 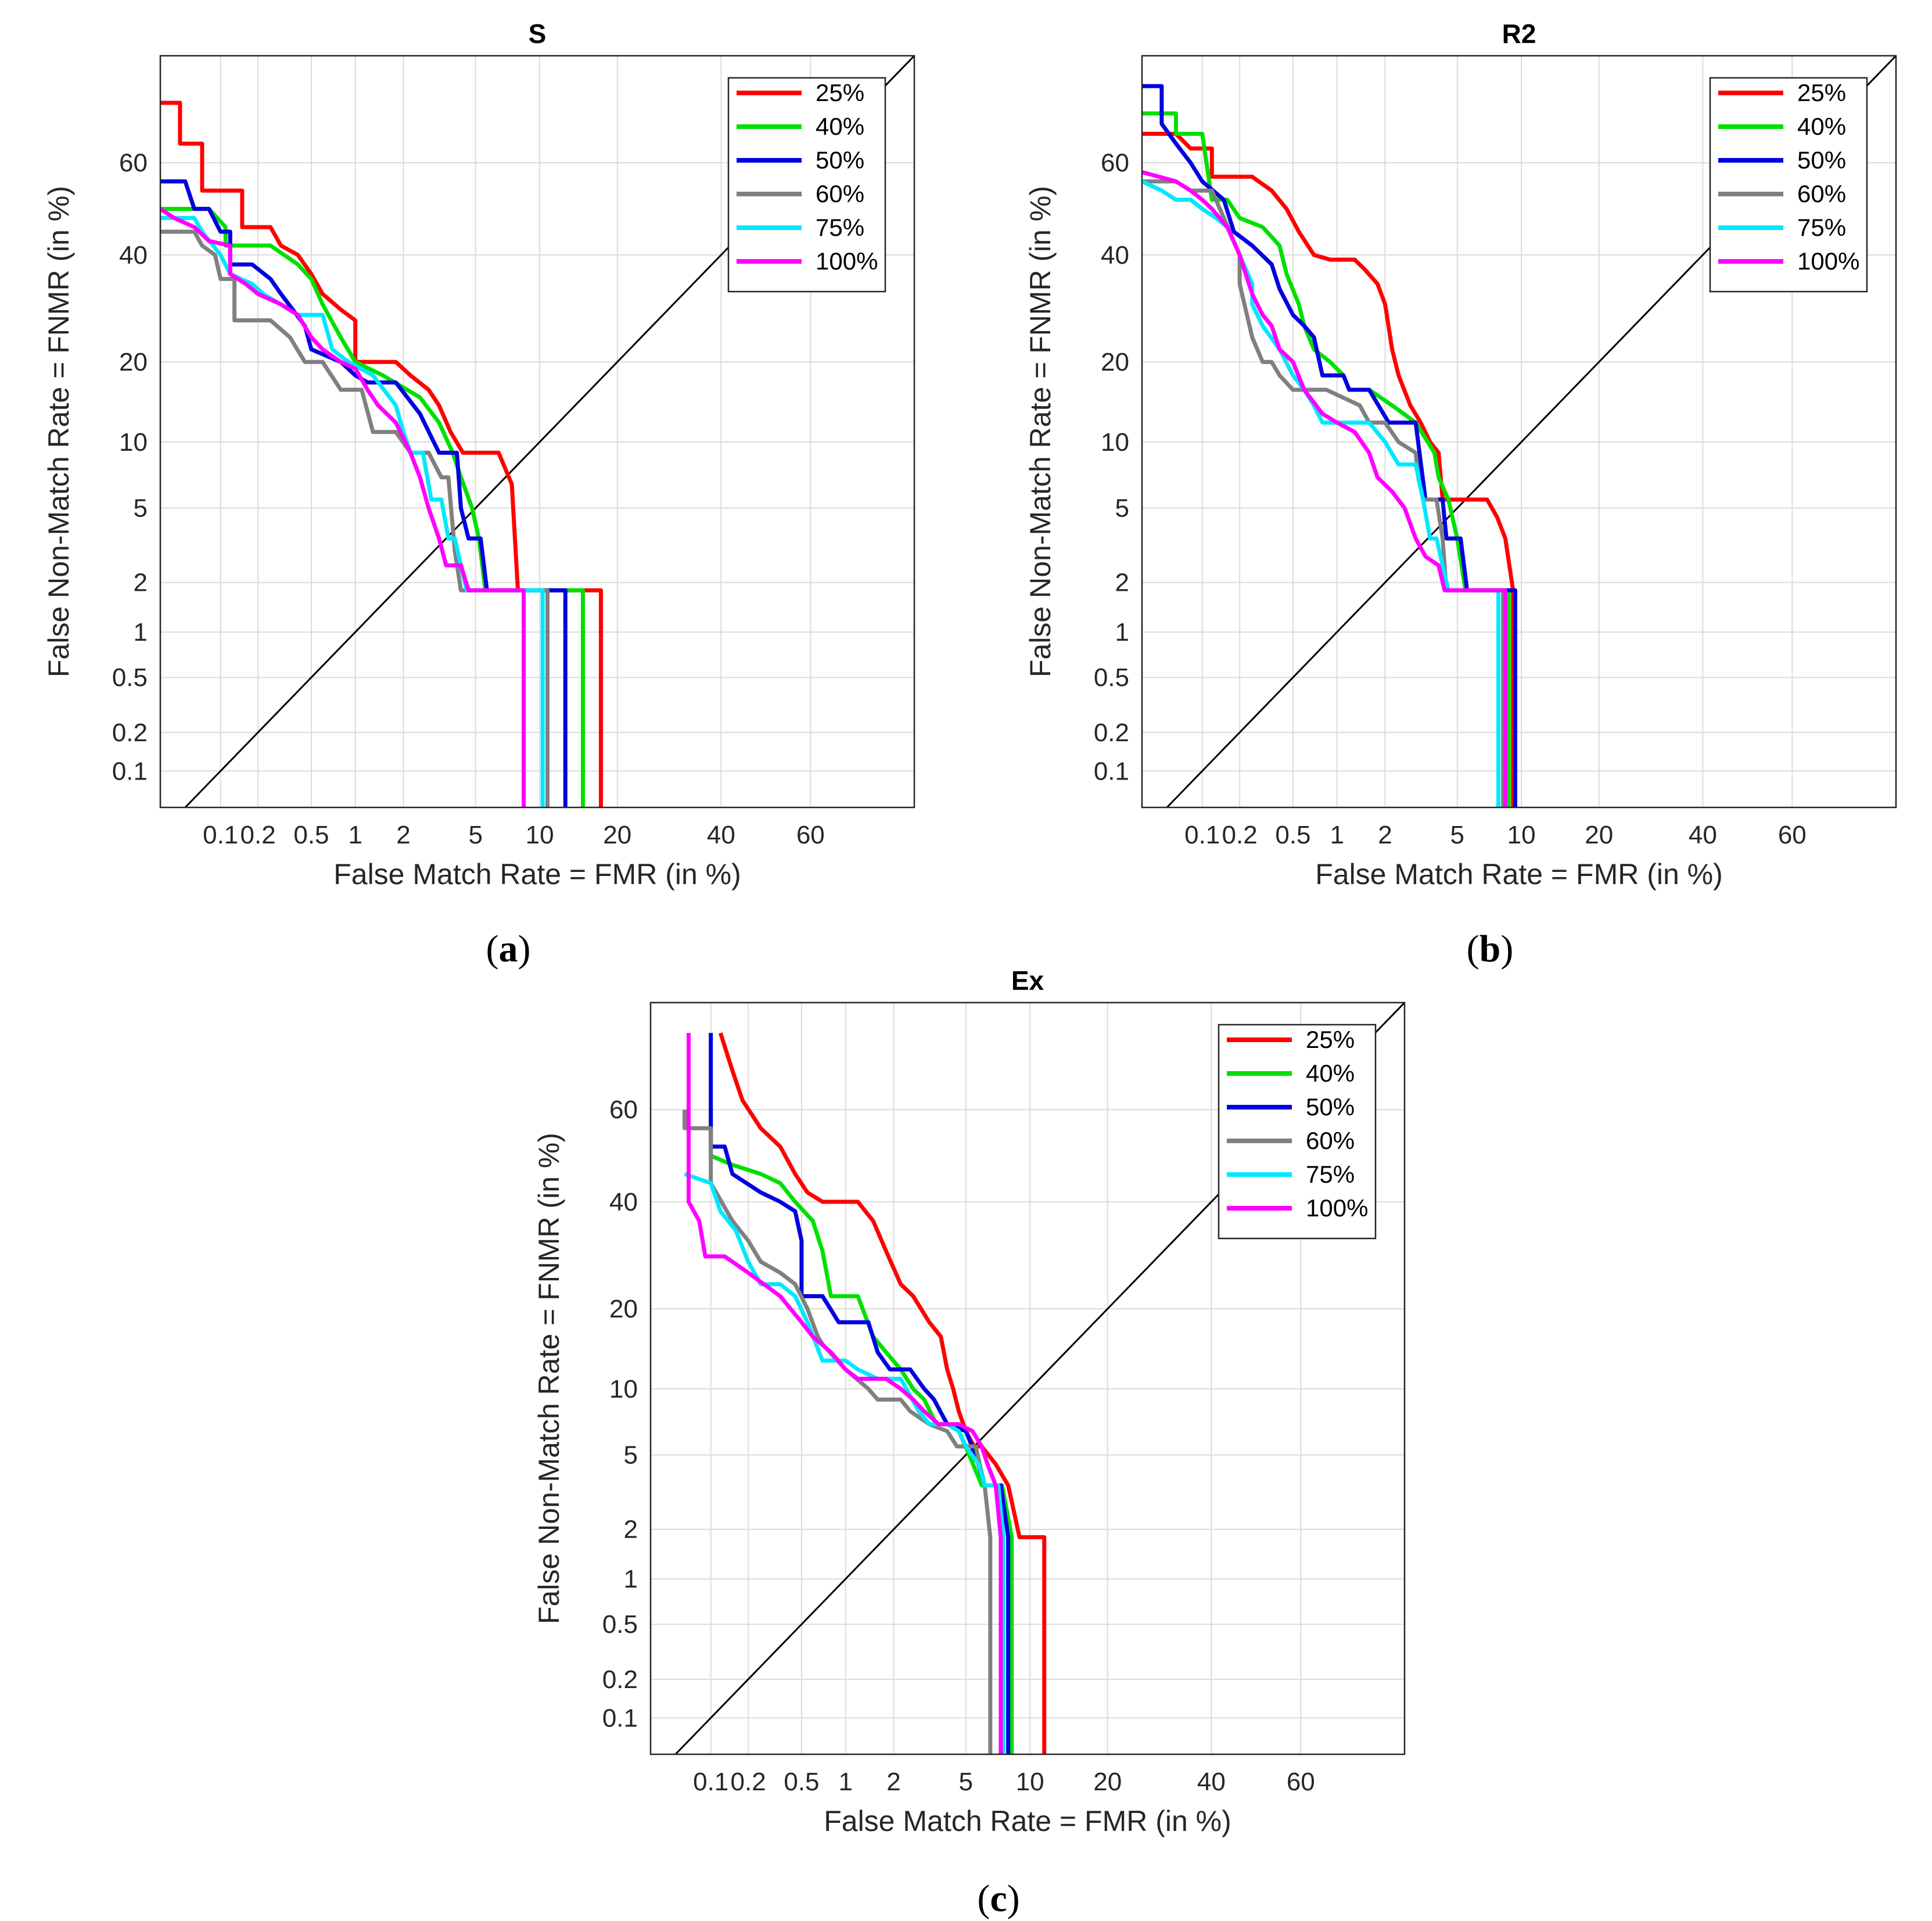 What do you see at coordinates (1519, 34) in the screenshot?
I see `chart-title: R2` at bounding box center [1519, 34].